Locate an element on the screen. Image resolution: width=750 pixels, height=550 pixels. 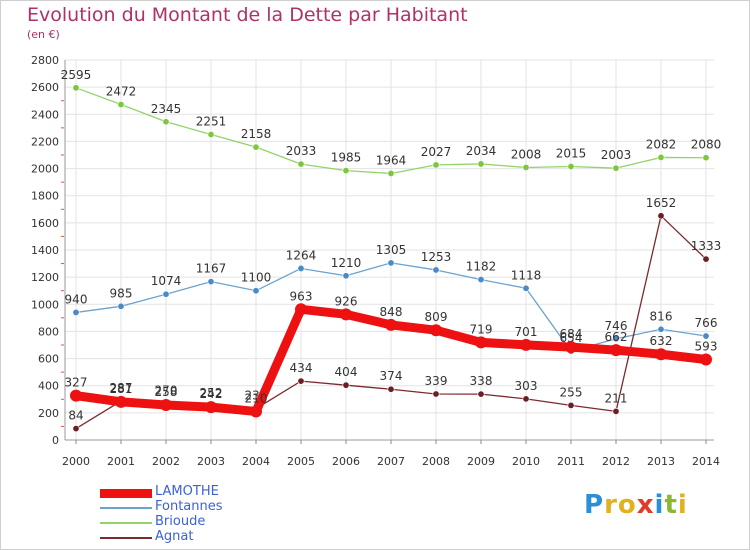
data-label-brioude: 2158 is located at coordinates (256, 134).